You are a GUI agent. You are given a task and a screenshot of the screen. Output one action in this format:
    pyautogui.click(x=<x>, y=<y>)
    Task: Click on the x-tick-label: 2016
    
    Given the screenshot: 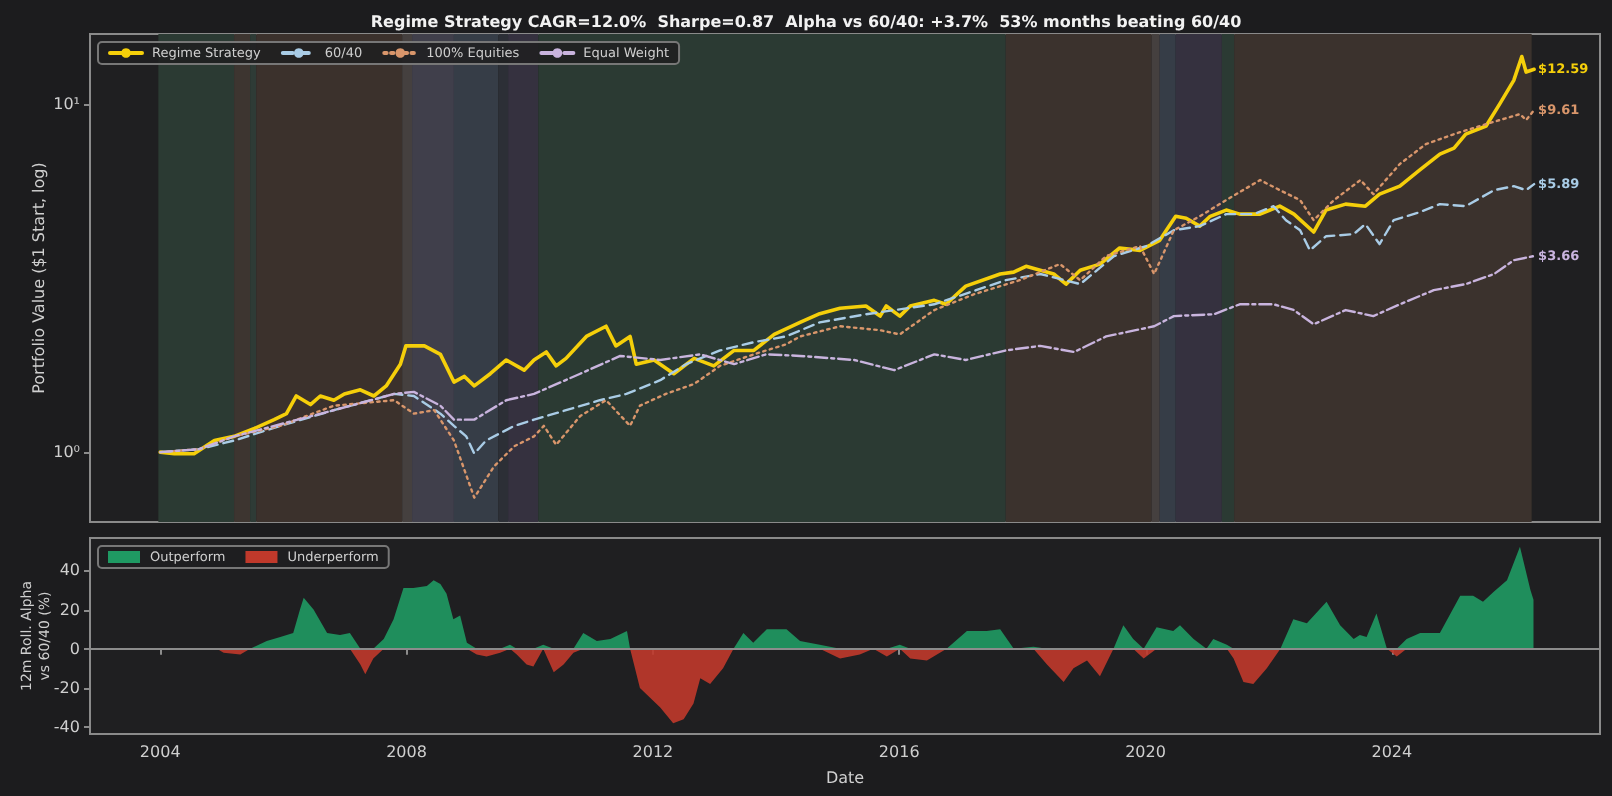 What is the action you would take?
    pyautogui.click(x=899, y=752)
    